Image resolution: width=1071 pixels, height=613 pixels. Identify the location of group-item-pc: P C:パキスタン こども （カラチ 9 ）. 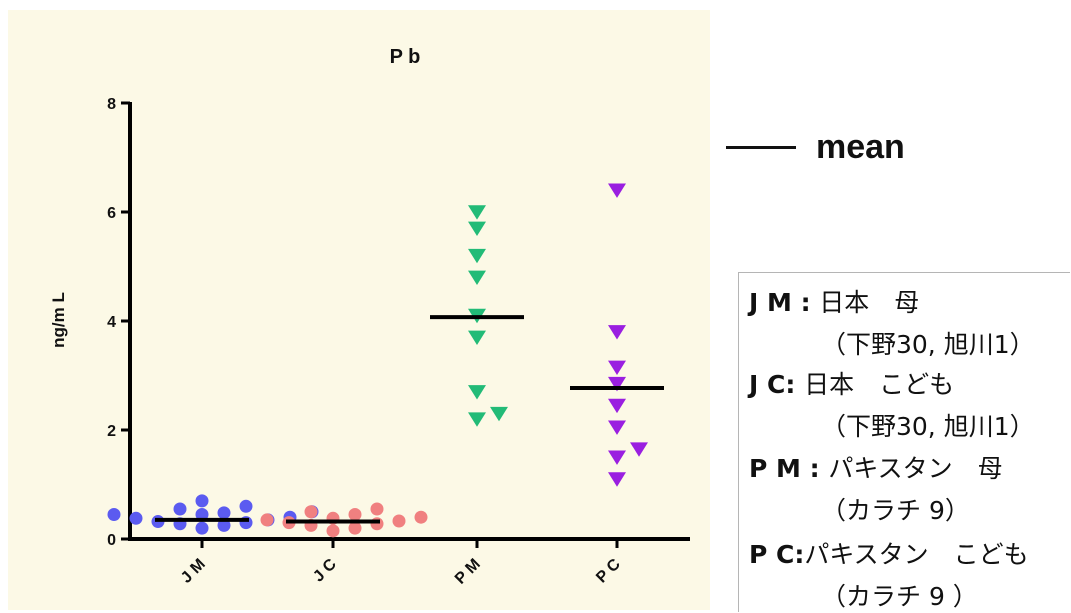
(889, 574).